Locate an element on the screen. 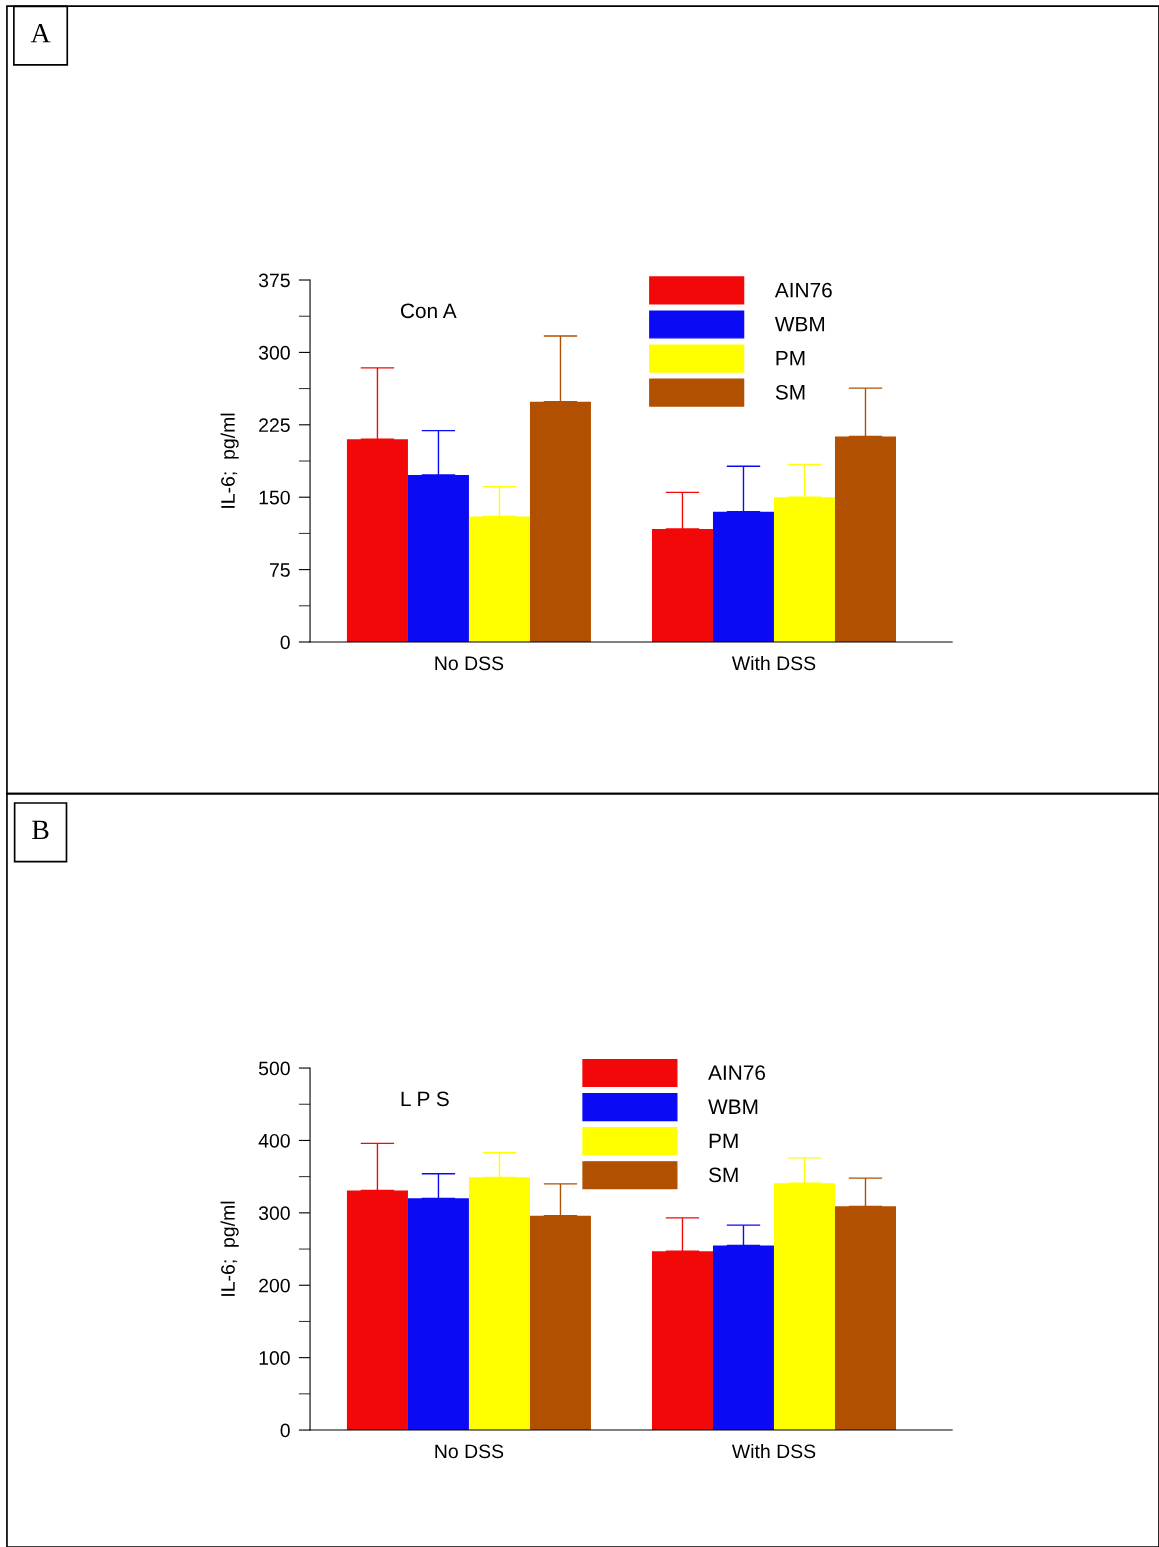  y-tick-label: 200 is located at coordinates (274, 1285).